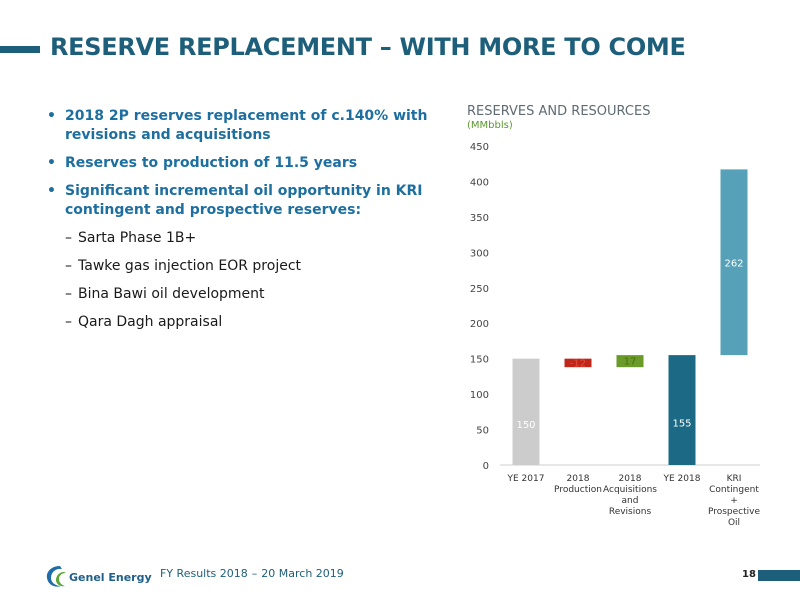  What do you see at coordinates (490, 125) in the screenshot?
I see `chart-subtitle: (MMbbls)` at bounding box center [490, 125].